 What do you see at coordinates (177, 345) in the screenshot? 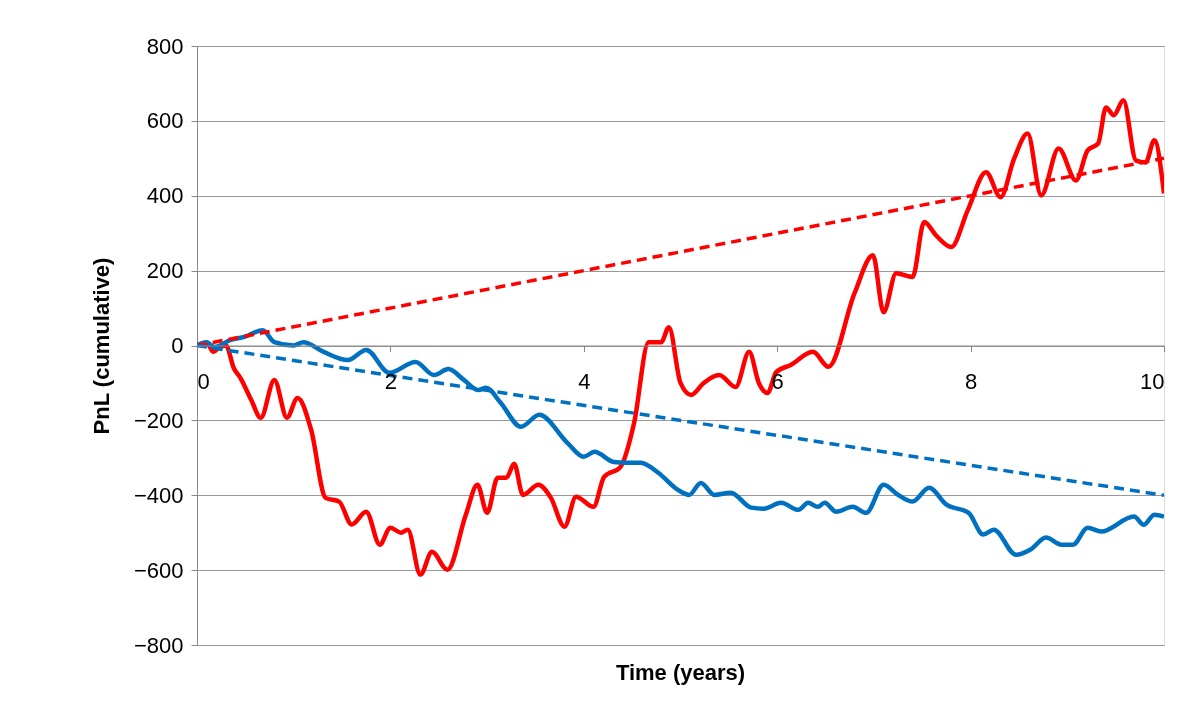
I see `y-tick-label: 0` at bounding box center [177, 345].